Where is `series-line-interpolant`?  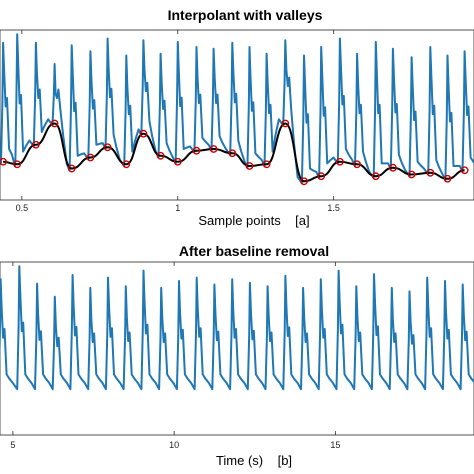 series-line-interpolant is located at coordinates (234, 152).